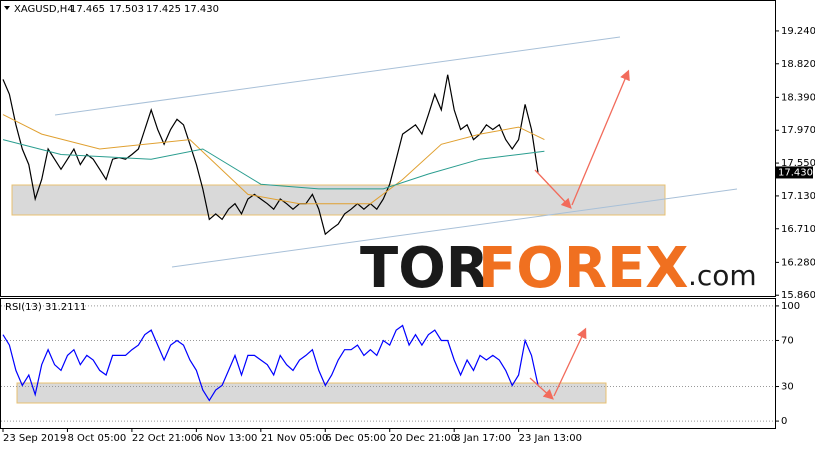  I want to click on quote-high: 17.503, so click(126, 9).